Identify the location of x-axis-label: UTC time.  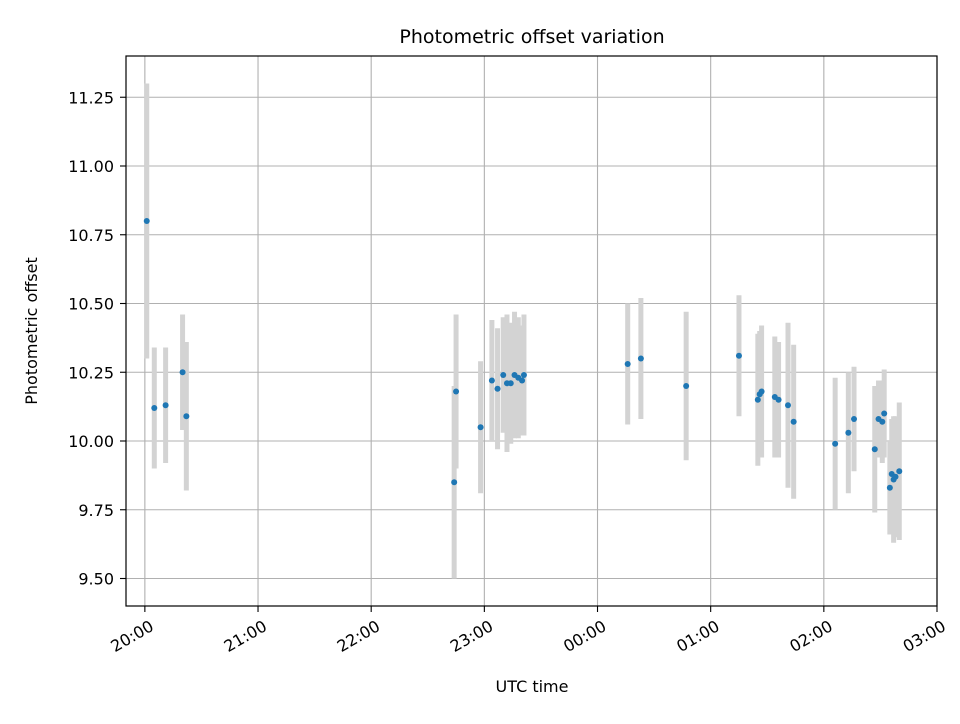
(532, 686).